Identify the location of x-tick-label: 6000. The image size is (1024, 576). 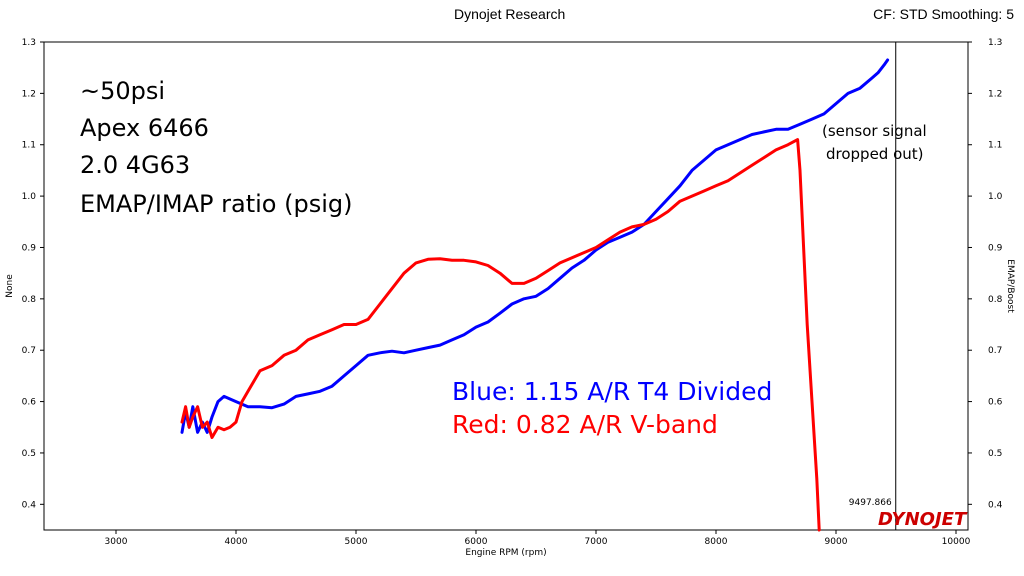
(476, 542).